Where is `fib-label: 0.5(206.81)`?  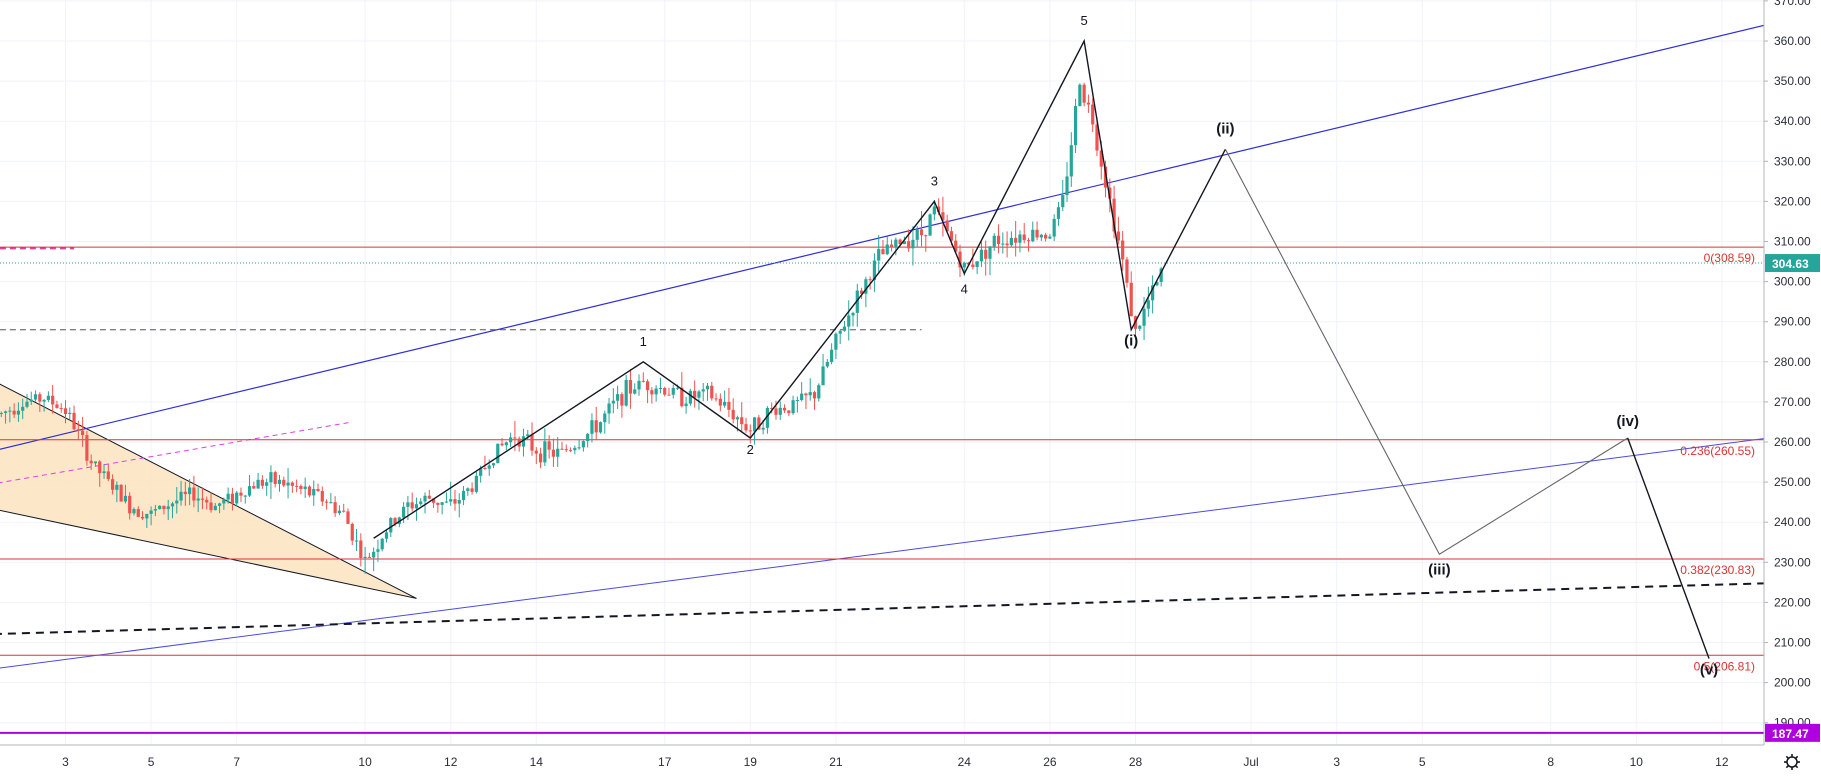 fib-label: 0.5(206.81) is located at coordinates (1724, 666).